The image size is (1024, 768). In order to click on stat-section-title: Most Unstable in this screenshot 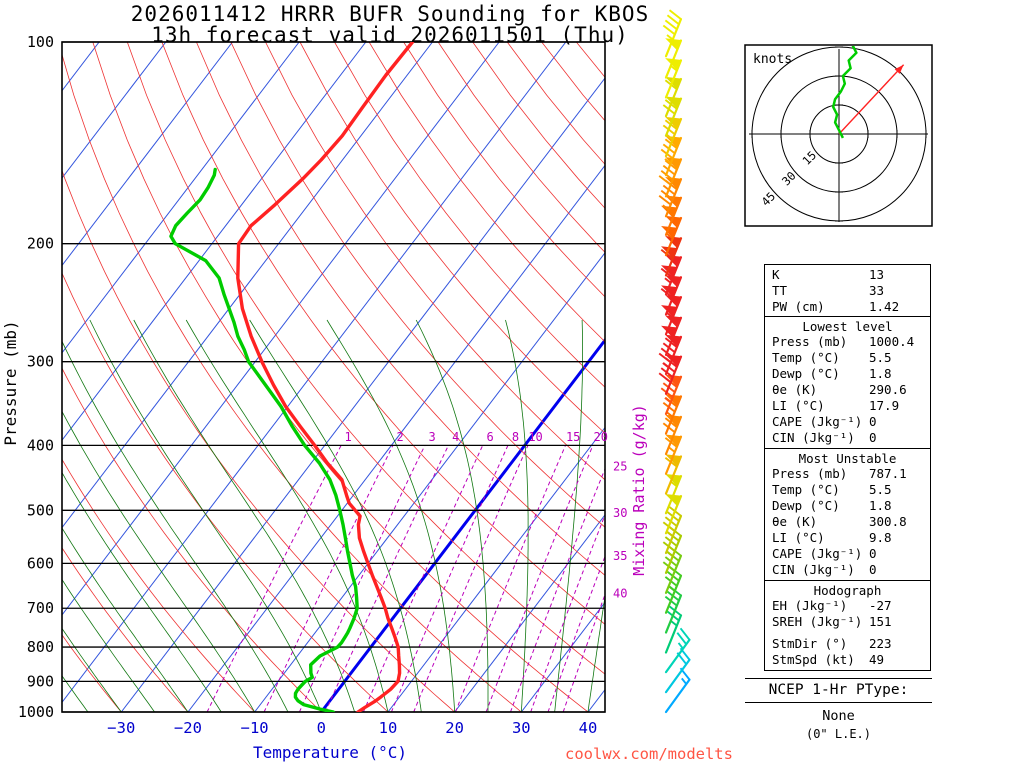, I will do `click(847, 458)`.